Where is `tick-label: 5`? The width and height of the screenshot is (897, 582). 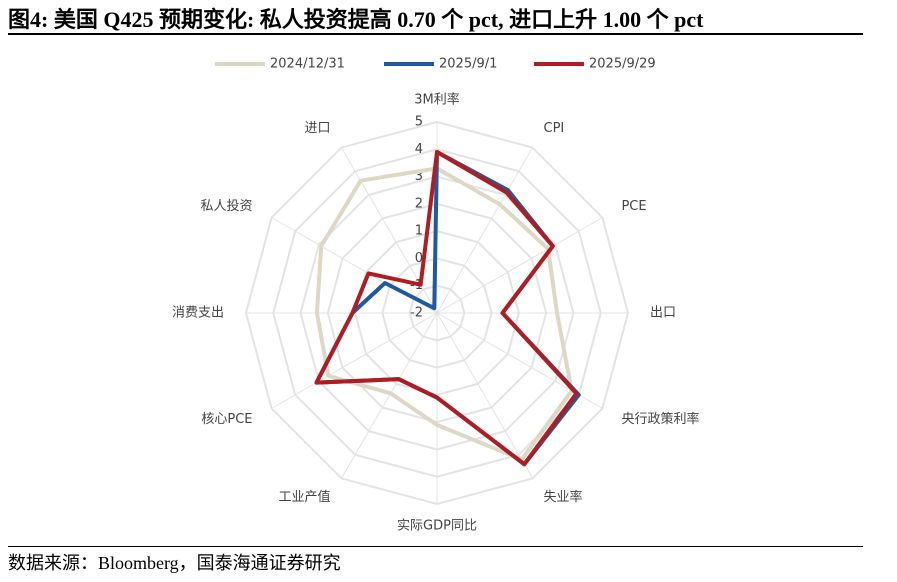 tick-label: 5 is located at coordinates (419, 122).